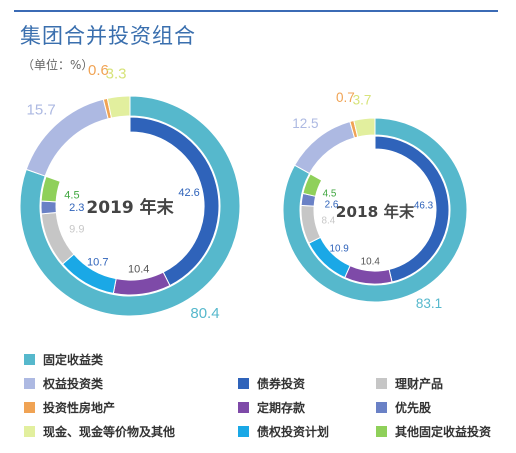 The image size is (516, 453). I want to click on legend-item-debt_plans: 债权投资计划, so click(283, 431).